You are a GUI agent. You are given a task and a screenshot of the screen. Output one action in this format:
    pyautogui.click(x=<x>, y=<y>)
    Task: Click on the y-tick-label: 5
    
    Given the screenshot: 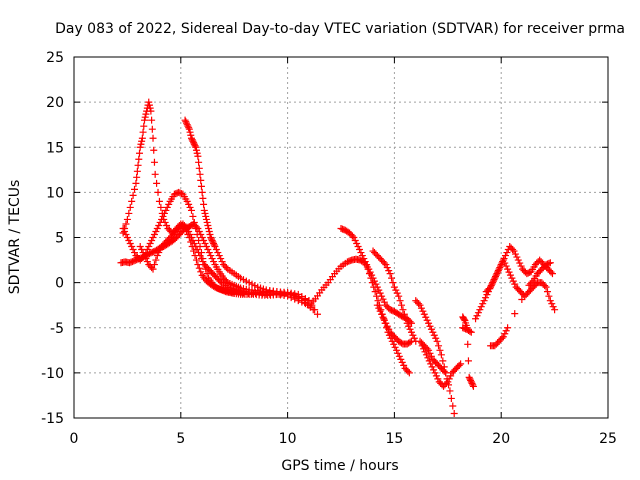 What is the action you would take?
    pyautogui.click(x=59, y=239)
    